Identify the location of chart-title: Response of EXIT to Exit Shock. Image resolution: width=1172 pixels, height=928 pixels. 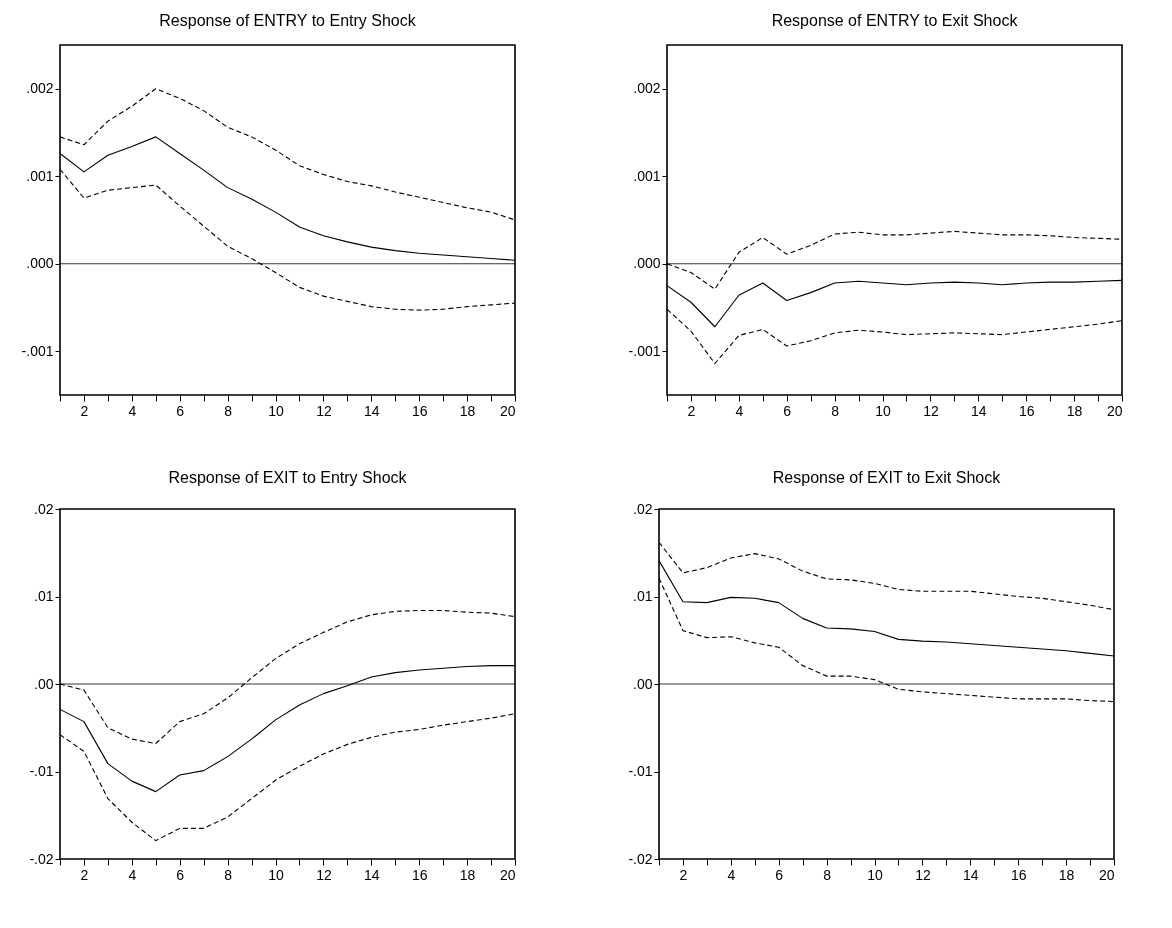
(887, 477).